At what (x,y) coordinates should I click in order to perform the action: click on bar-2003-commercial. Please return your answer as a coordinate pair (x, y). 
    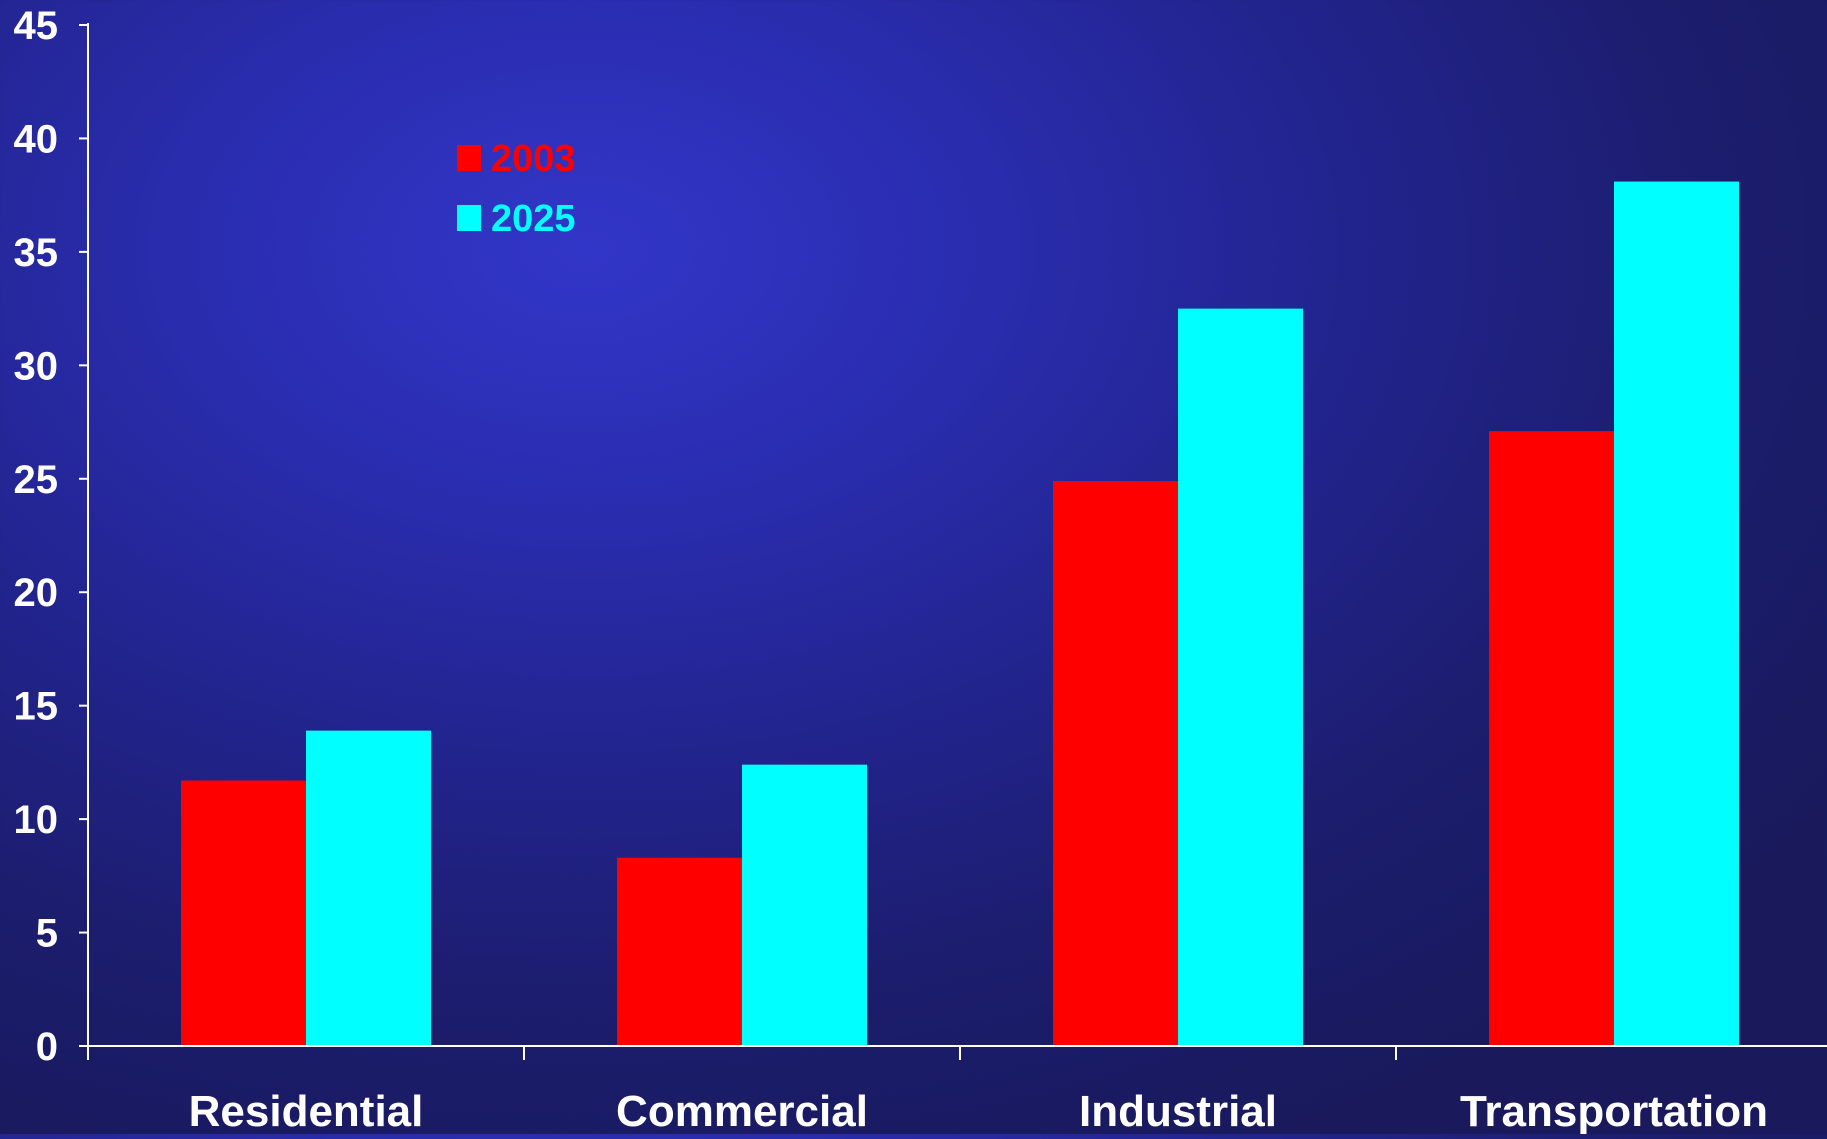
    Looking at the image, I should click on (679, 952).